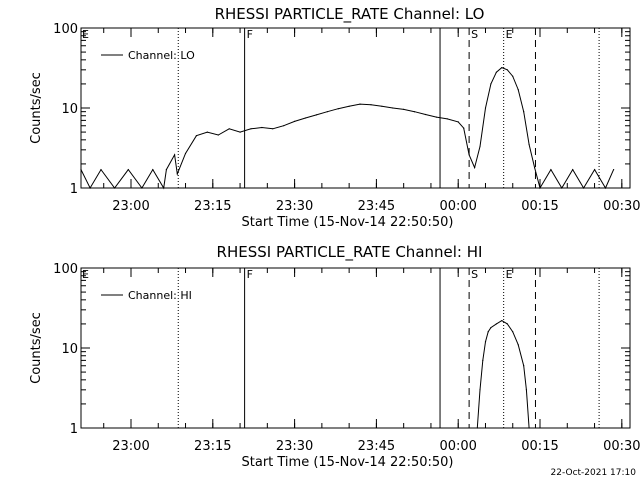 This screenshot has height=484, width=640. Describe the element at coordinates (350, 252) in the screenshot. I see `chart-title: RHESSI PARTICLE_RATE Channel: HI` at that location.